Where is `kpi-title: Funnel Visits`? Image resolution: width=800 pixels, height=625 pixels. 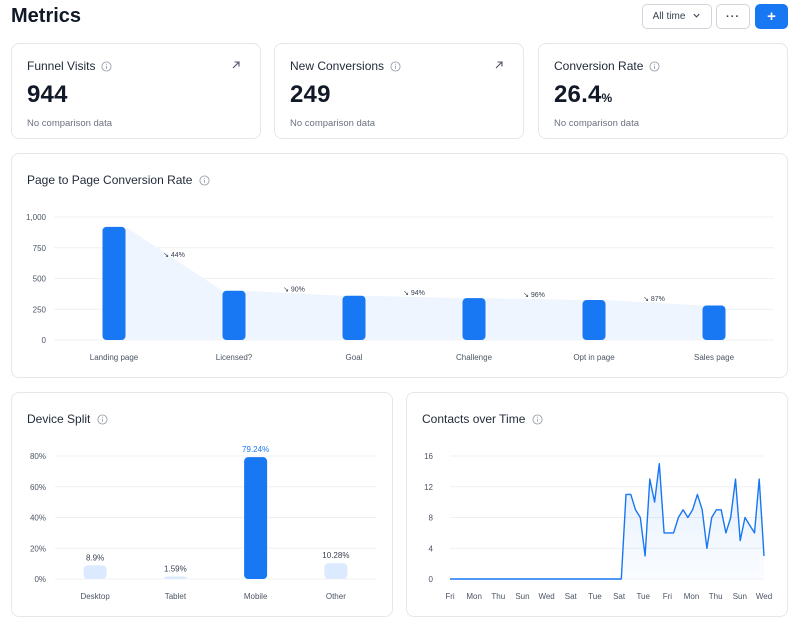
kpi-title: Funnel Visits is located at coordinates (61, 66).